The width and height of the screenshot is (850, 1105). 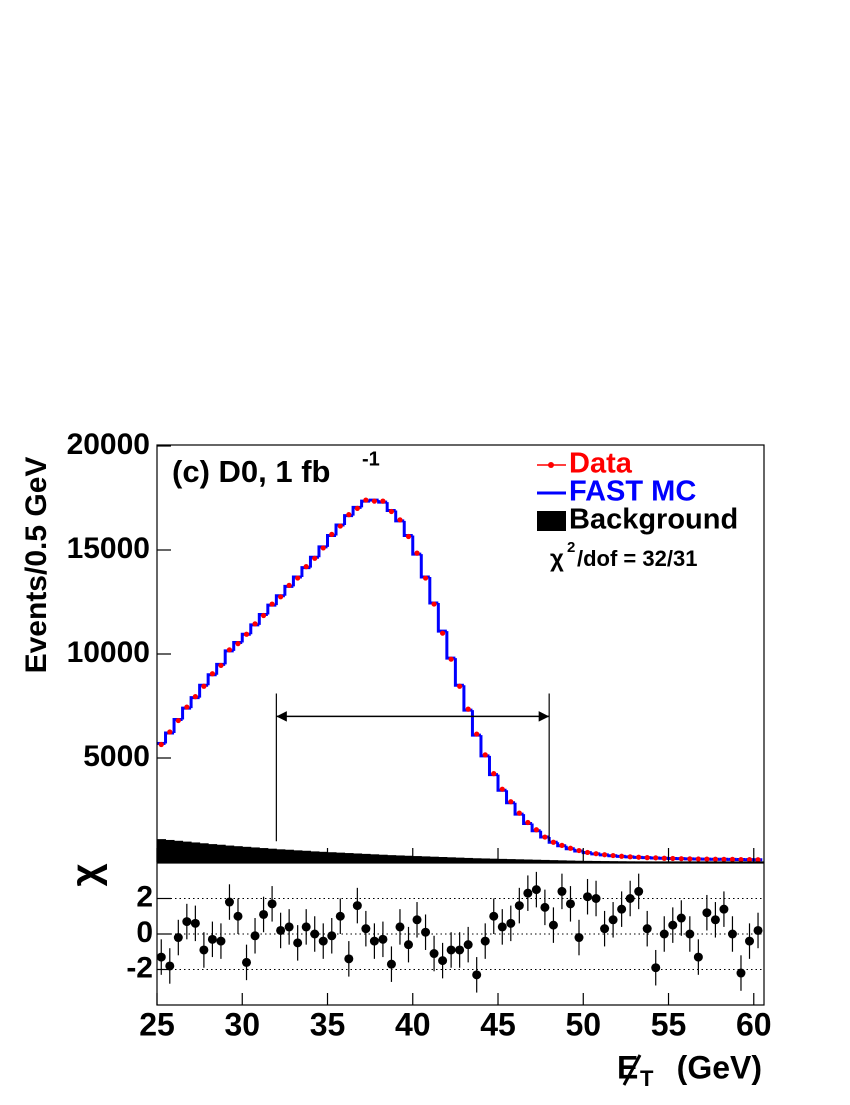 What do you see at coordinates (36, 565) in the screenshot?
I see `y-axis-label: Events/0.5 GeV` at bounding box center [36, 565].